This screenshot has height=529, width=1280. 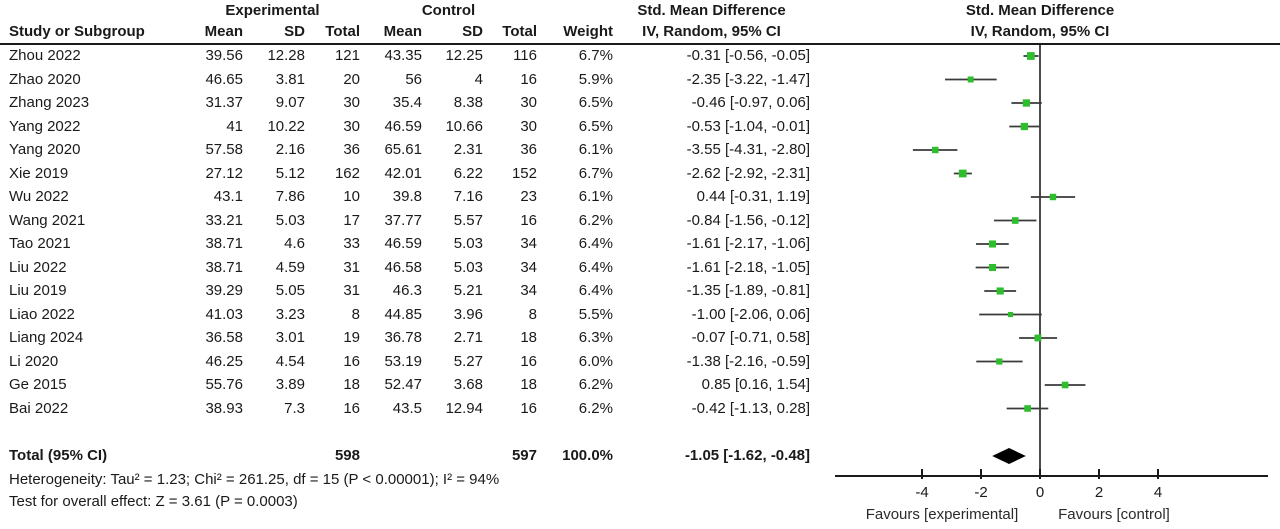 I want to click on ctrl-sd: 8.38, so click(x=468, y=103).